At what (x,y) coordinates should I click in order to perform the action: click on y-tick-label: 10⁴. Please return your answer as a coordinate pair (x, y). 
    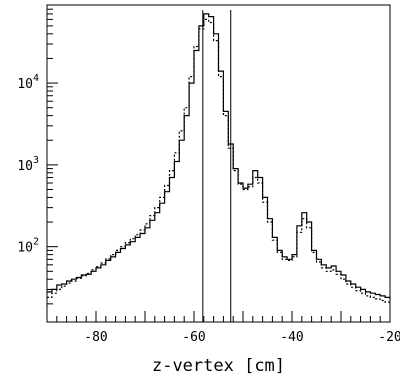
    Looking at the image, I should click on (28, 82).